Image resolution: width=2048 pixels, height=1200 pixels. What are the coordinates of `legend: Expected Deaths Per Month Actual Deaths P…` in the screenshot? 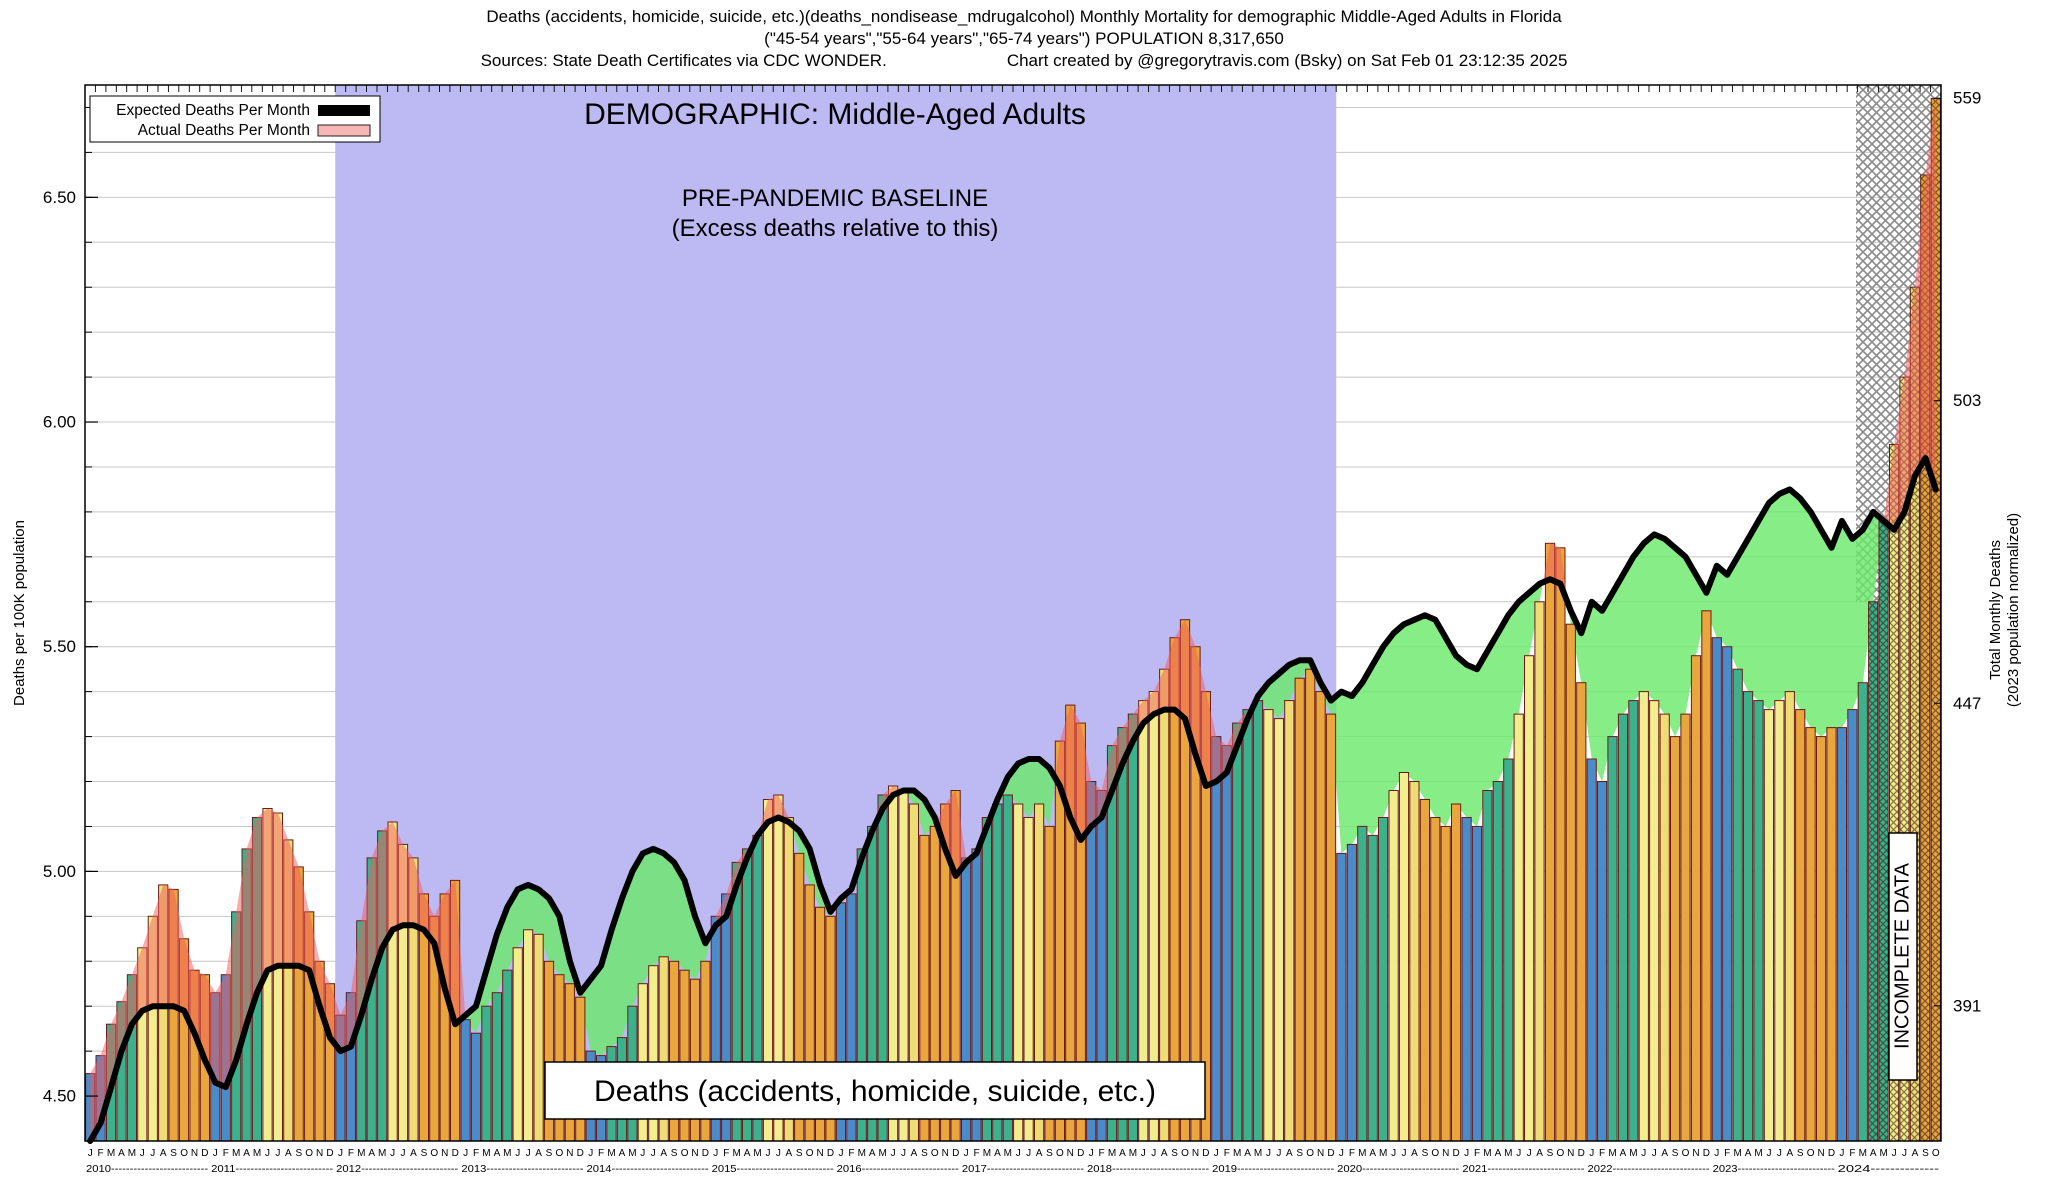 It's located at (235, 119).